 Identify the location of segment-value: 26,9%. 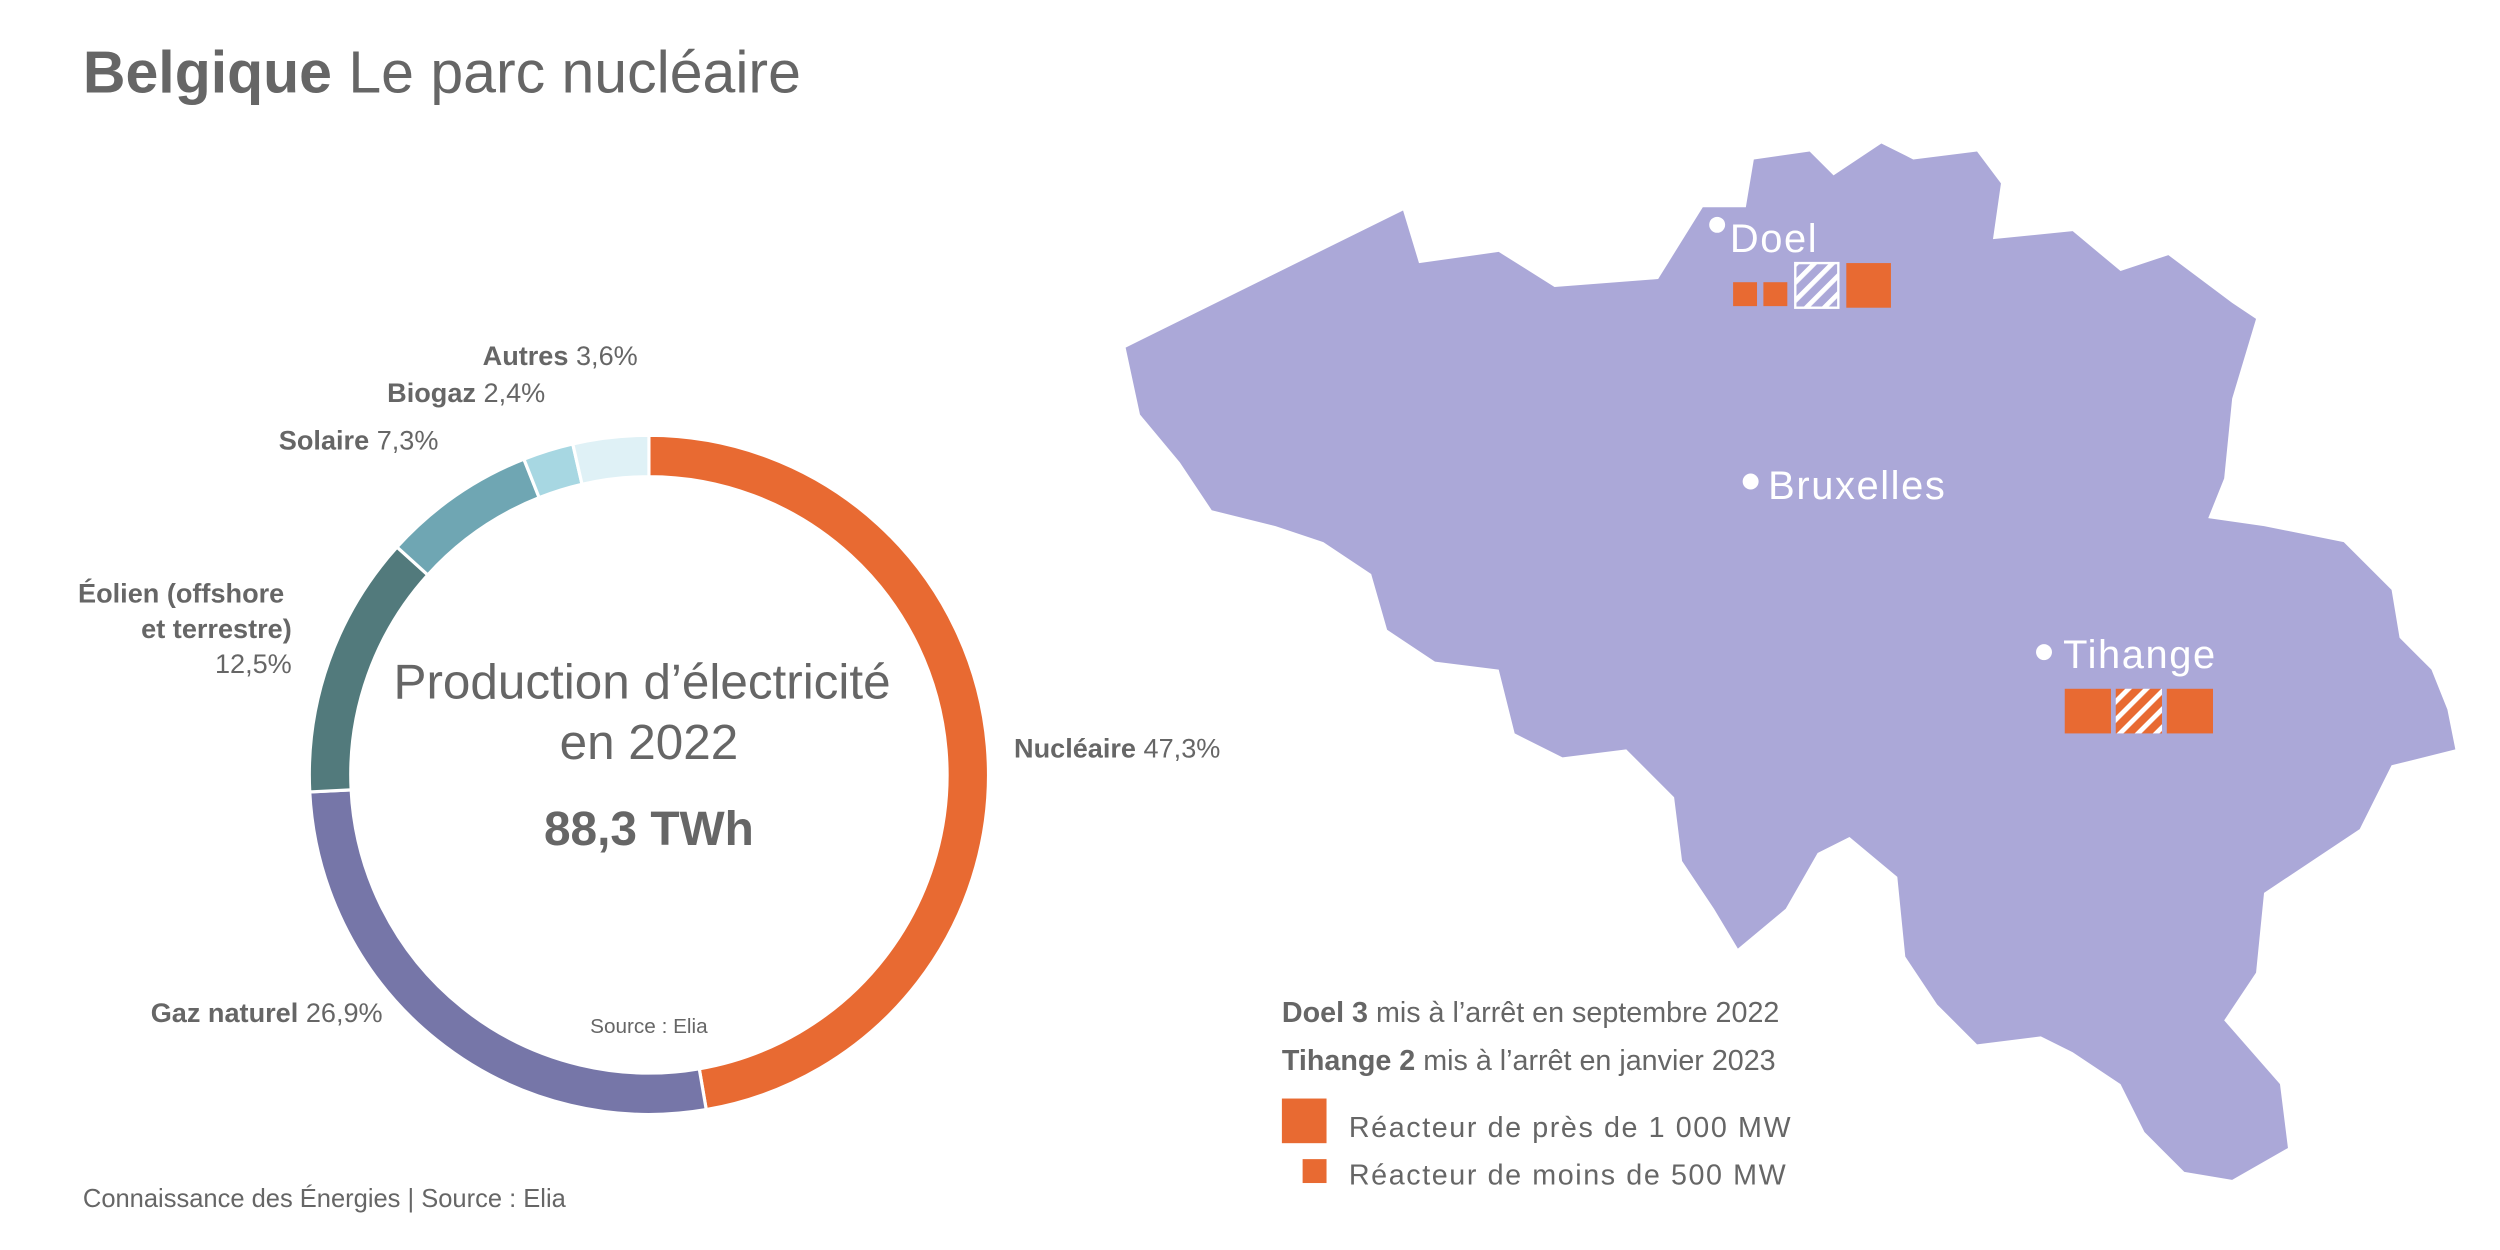
(344, 1012).